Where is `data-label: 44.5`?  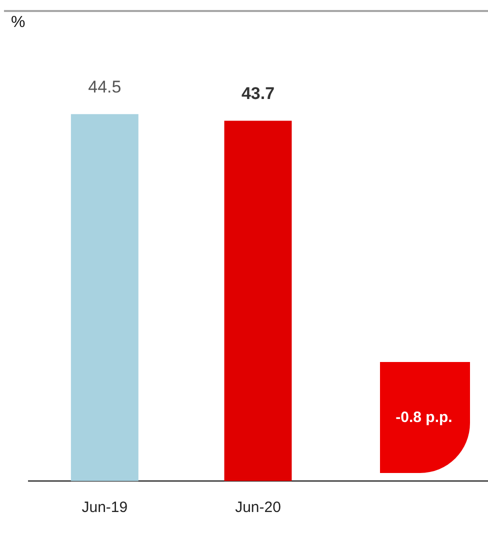
data-label: 44.5 is located at coordinates (105, 86).